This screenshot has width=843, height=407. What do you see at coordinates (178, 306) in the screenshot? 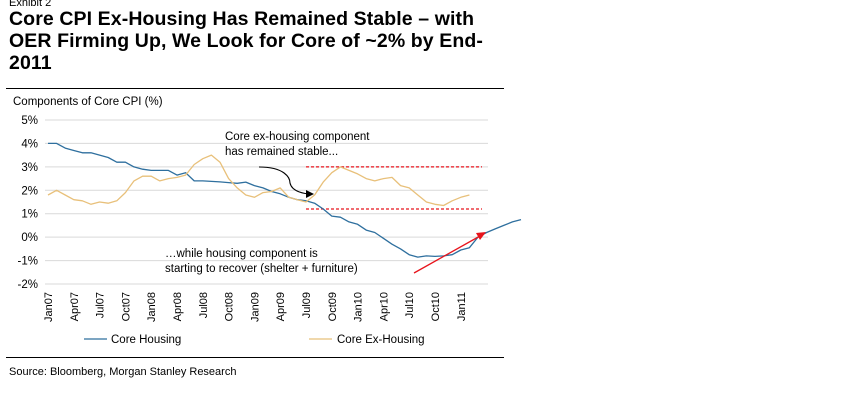
I see `x-tick-label: Apr08` at bounding box center [178, 306].